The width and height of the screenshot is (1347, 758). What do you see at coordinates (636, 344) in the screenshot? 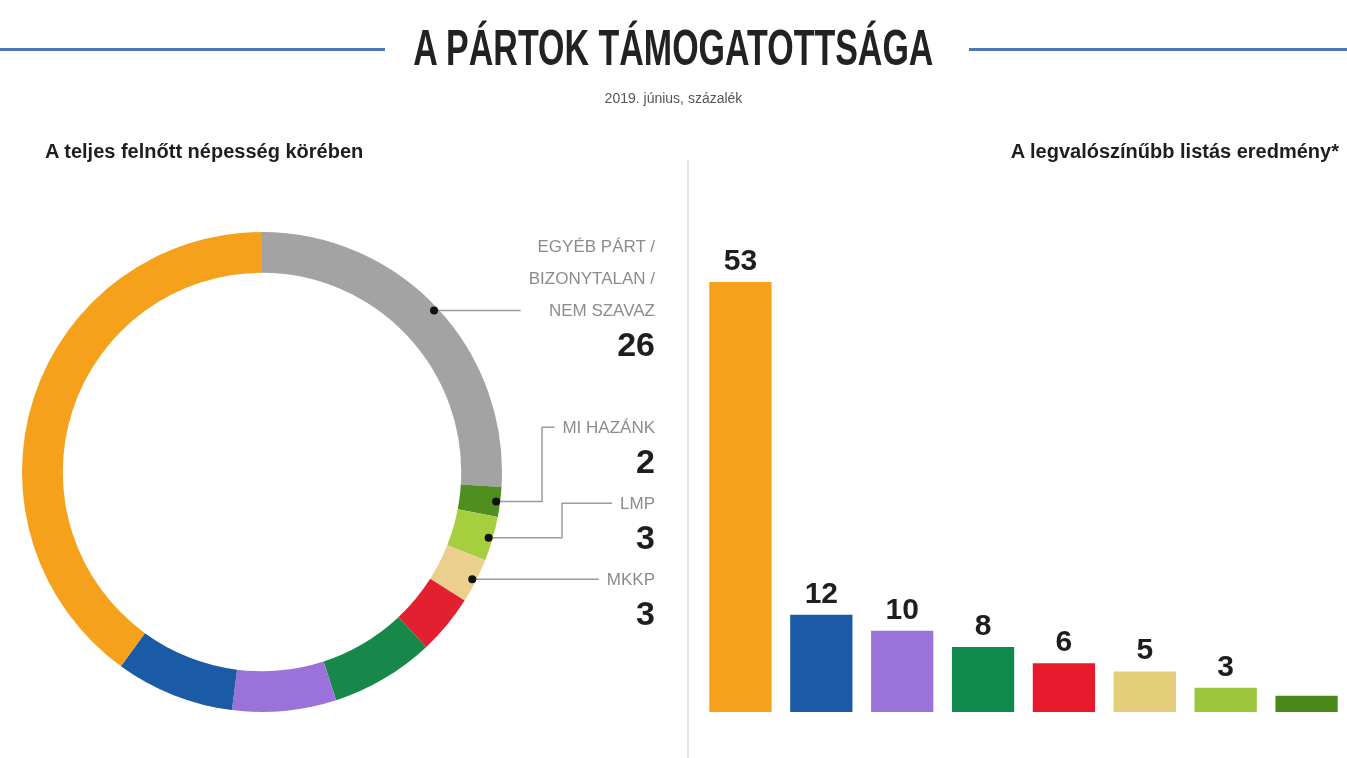
I see `data-label: 26` at bounding box center [636, 344].